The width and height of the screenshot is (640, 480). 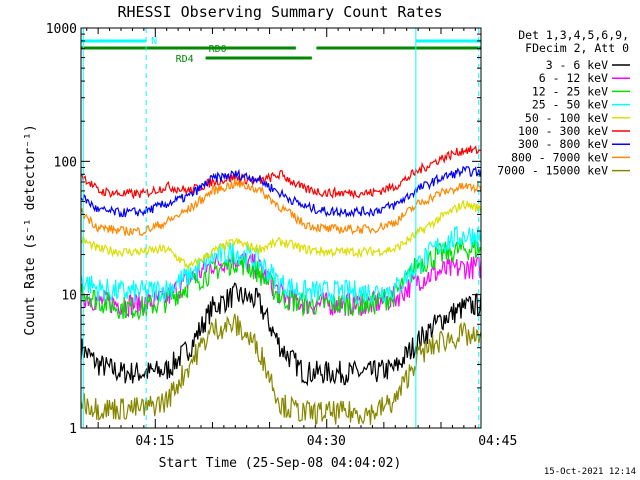 I want to click on legend-entry-label: 800 - 7000 keV, so click(x=559, y=157).